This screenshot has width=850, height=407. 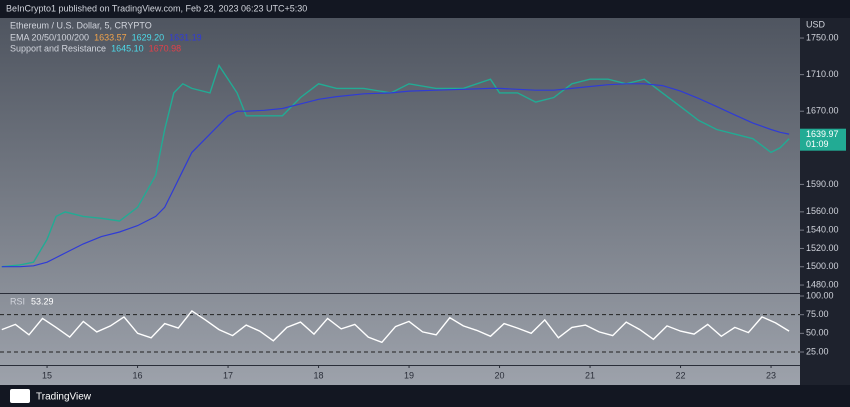 What do you see at coordinates (822, 248) in the screenshot?
I see `y-tick-label: 1520.00` at bounding box center [822, 248].